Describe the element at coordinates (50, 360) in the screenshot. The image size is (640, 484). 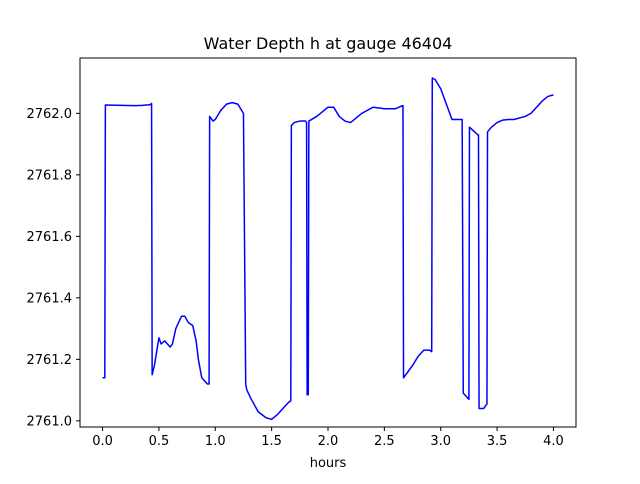
I see `y-tick-label: 2761.2` at that location.